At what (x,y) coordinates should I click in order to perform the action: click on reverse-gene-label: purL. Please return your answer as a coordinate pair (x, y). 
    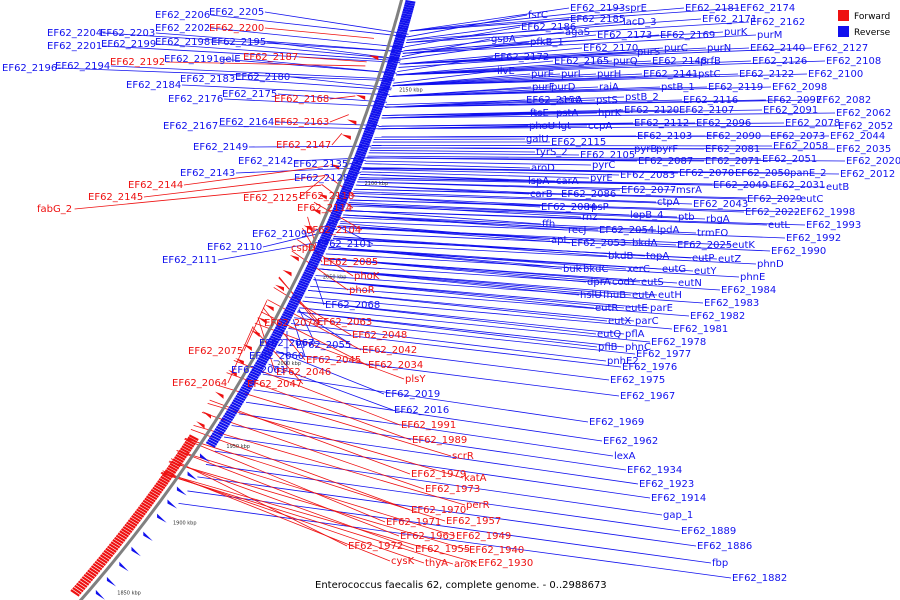
    Looking at the image, I should click on (572, 74).